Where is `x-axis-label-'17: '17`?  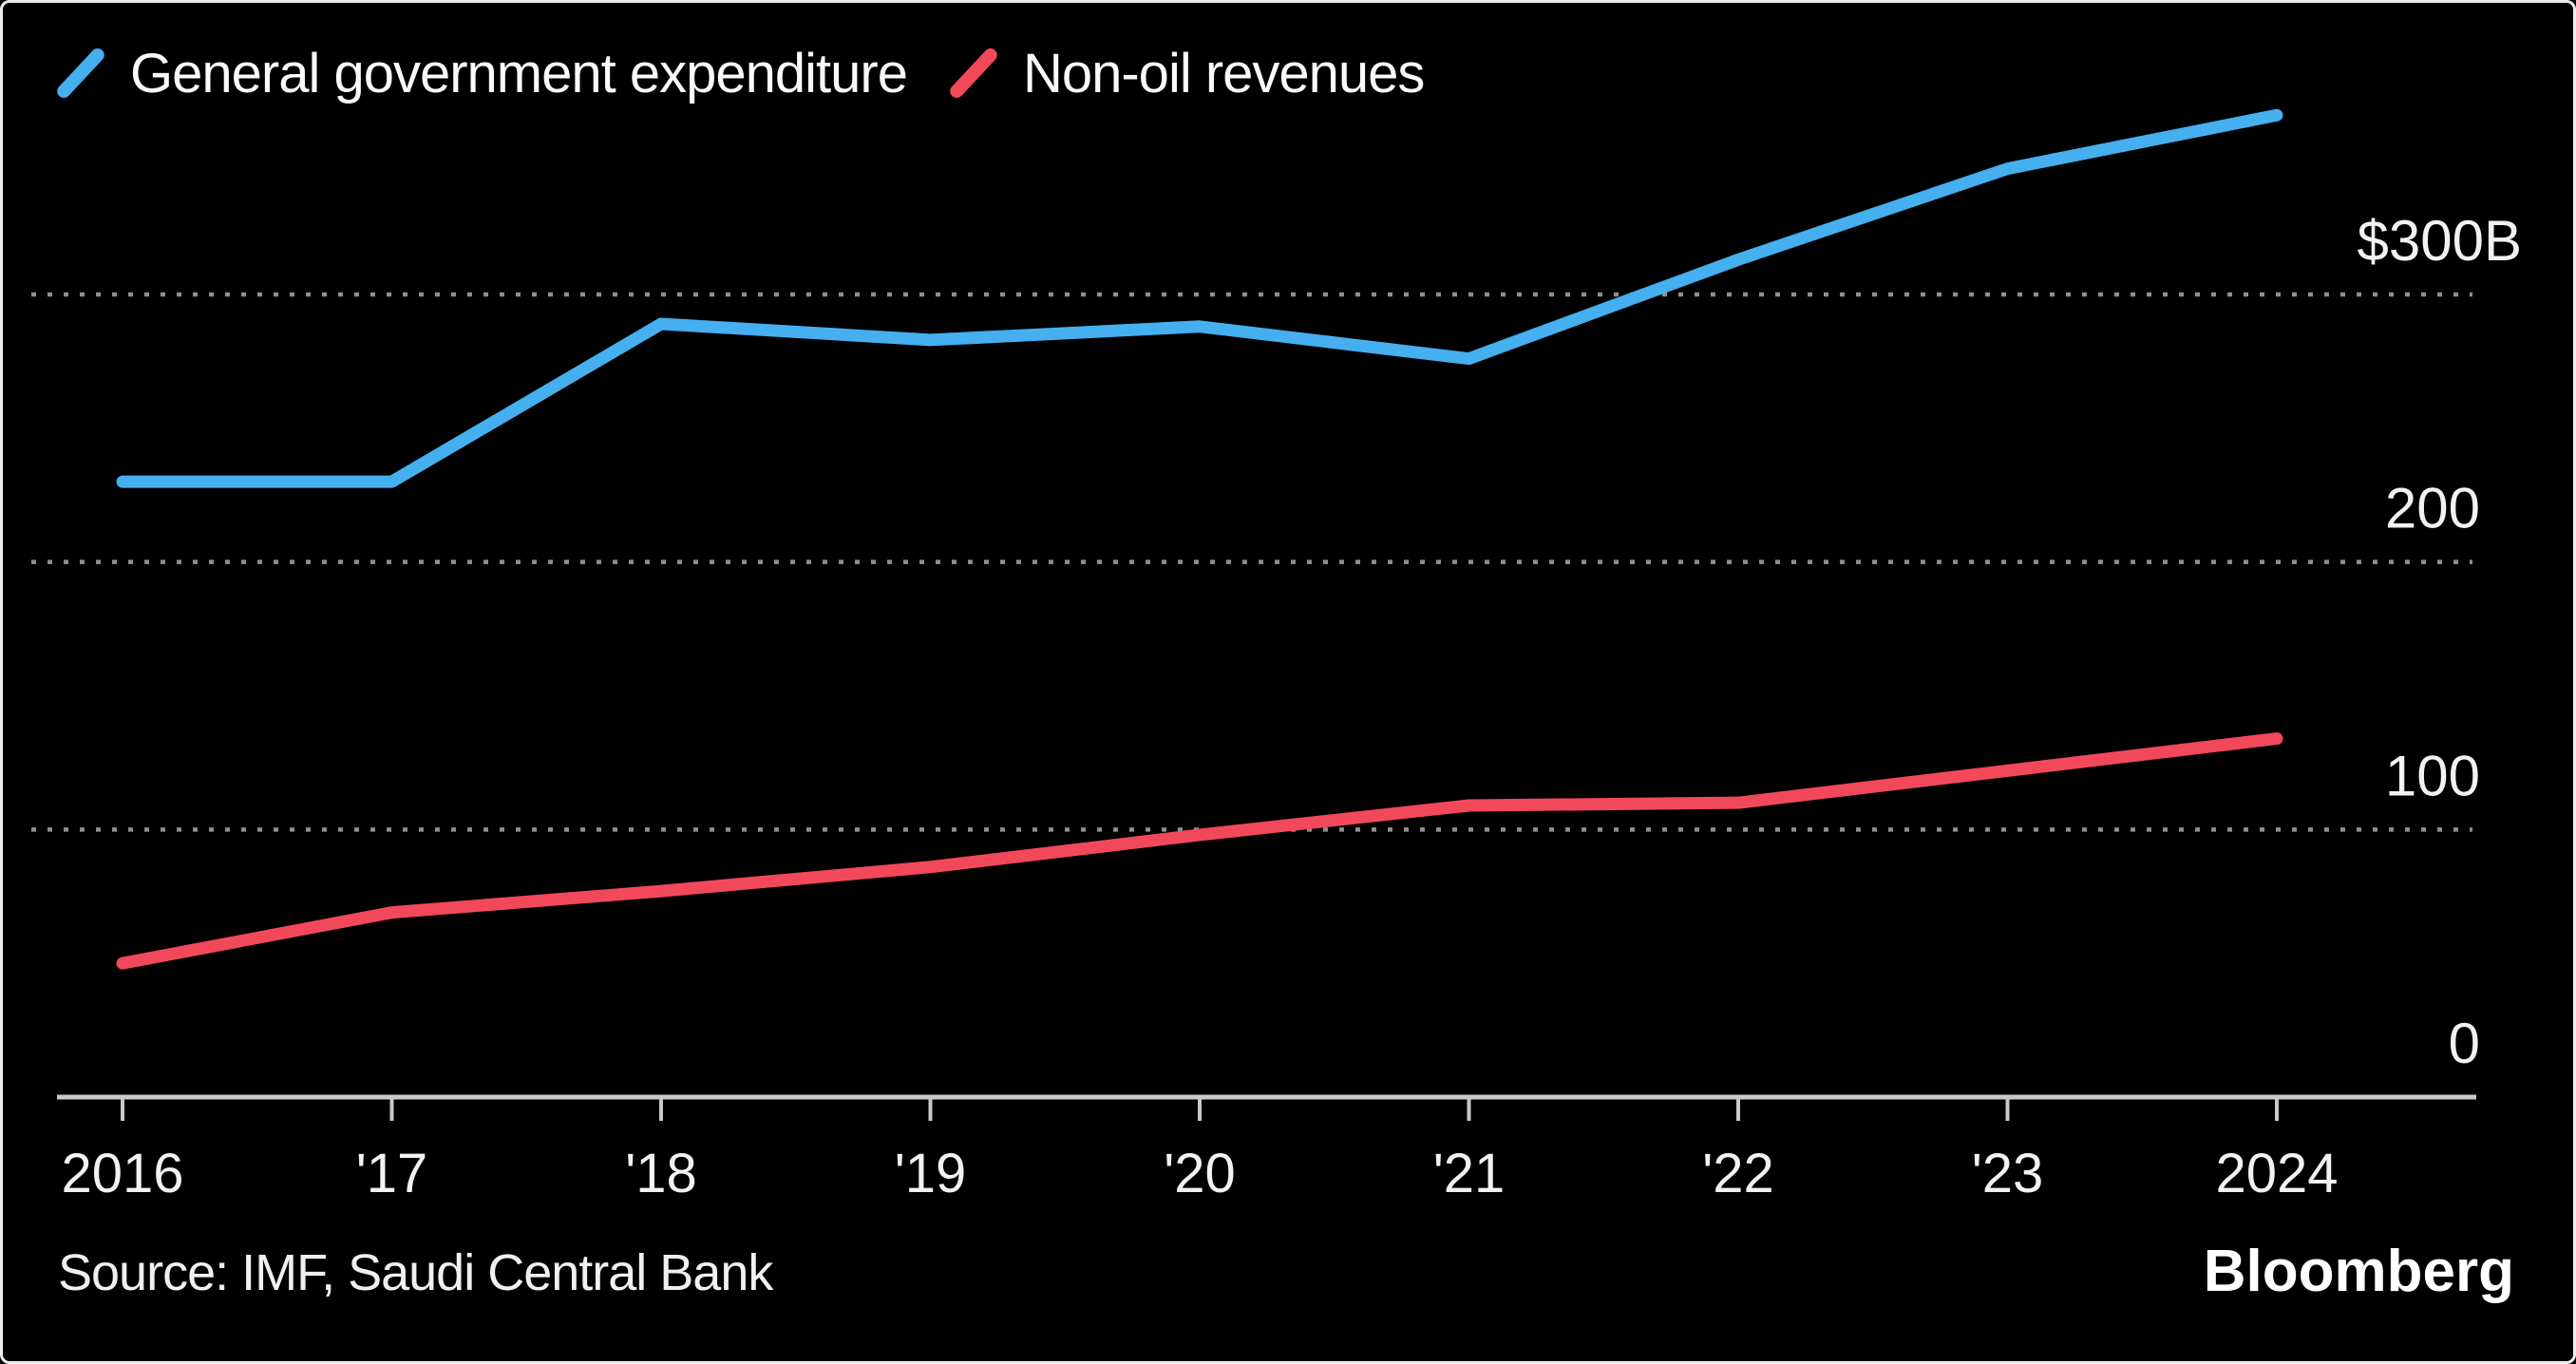 x-axis-label-'17: '17 is located at coordinates (392, 1173).